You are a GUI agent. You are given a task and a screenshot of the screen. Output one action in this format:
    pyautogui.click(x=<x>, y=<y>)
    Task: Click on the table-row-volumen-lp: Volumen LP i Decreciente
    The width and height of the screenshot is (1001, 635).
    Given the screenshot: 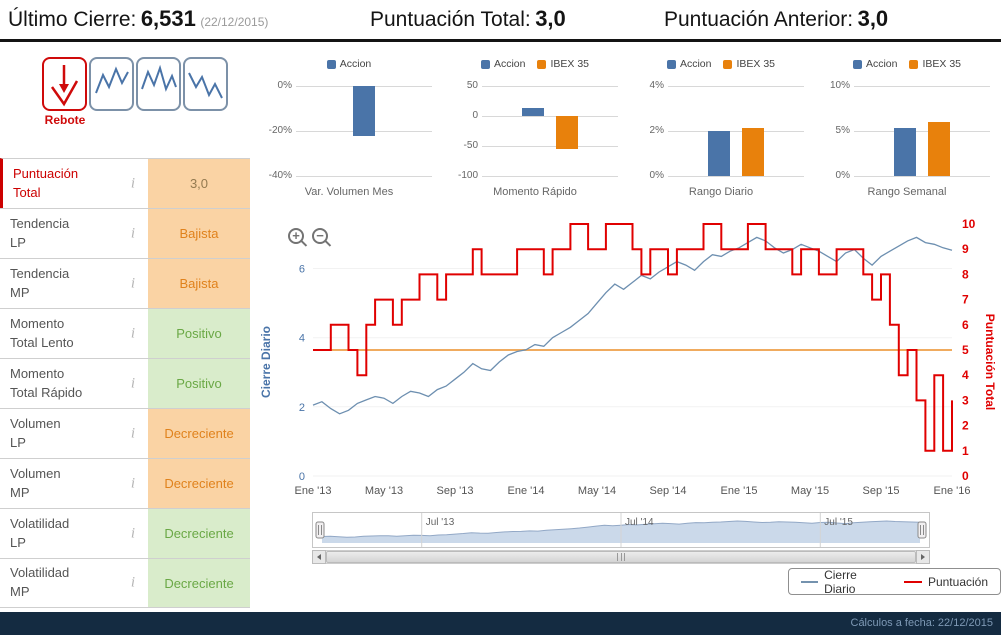 What is the action you would take?
    pyautogui.click(x=125, y=433)
    